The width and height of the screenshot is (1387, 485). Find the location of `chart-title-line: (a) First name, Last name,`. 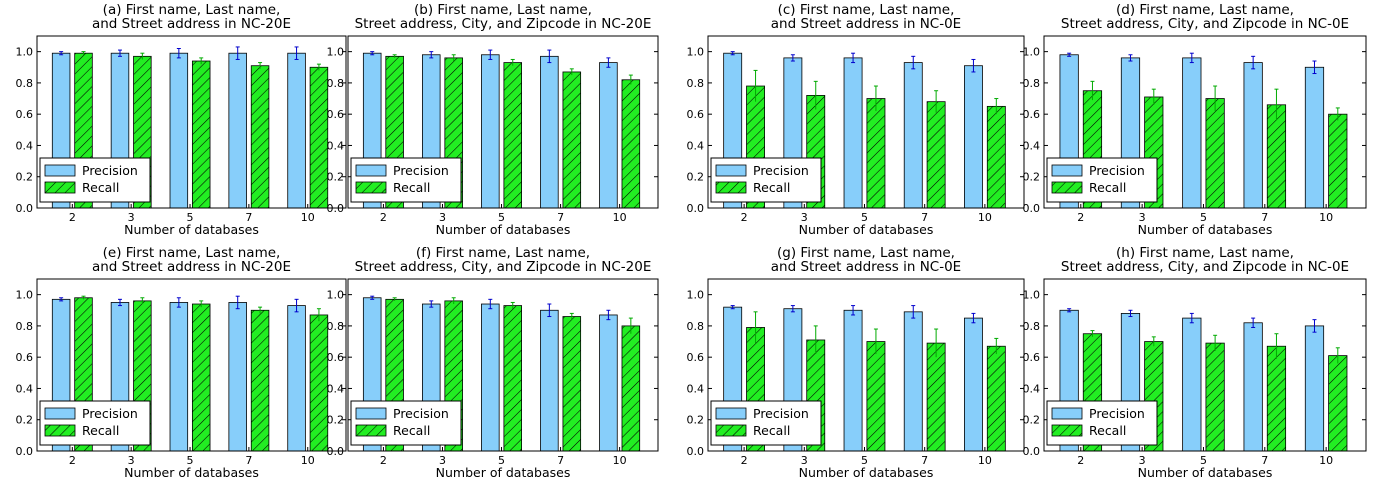

chart-title-line: (a) First name, Last name, is located at coordinates (192, 10).